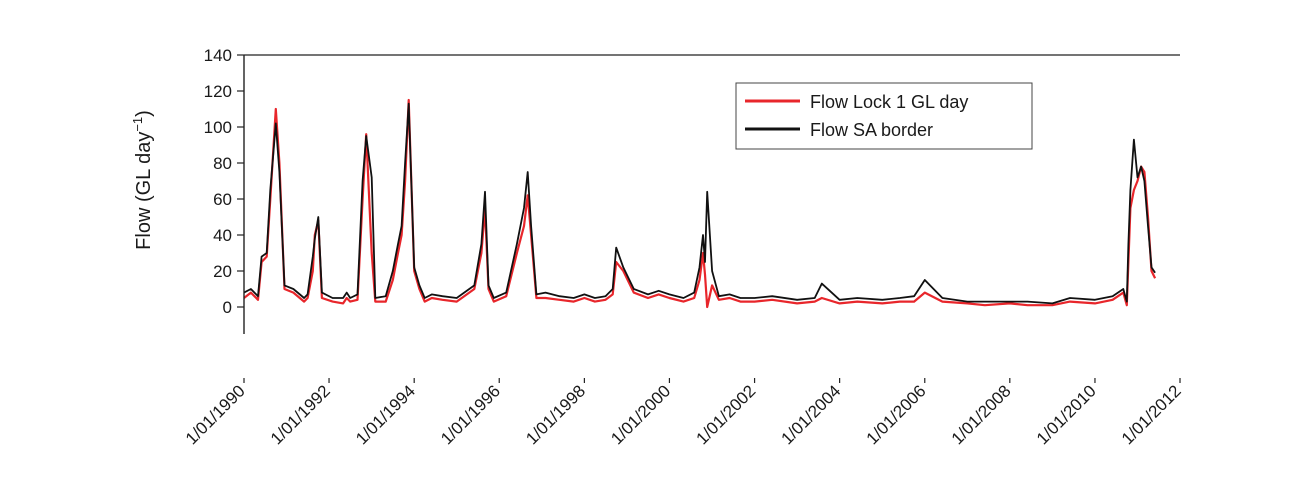  What do you see at coordinates (222, 199) in the screenshot?
I see `y-tick-label: 60` at bounding box center [222, 199].